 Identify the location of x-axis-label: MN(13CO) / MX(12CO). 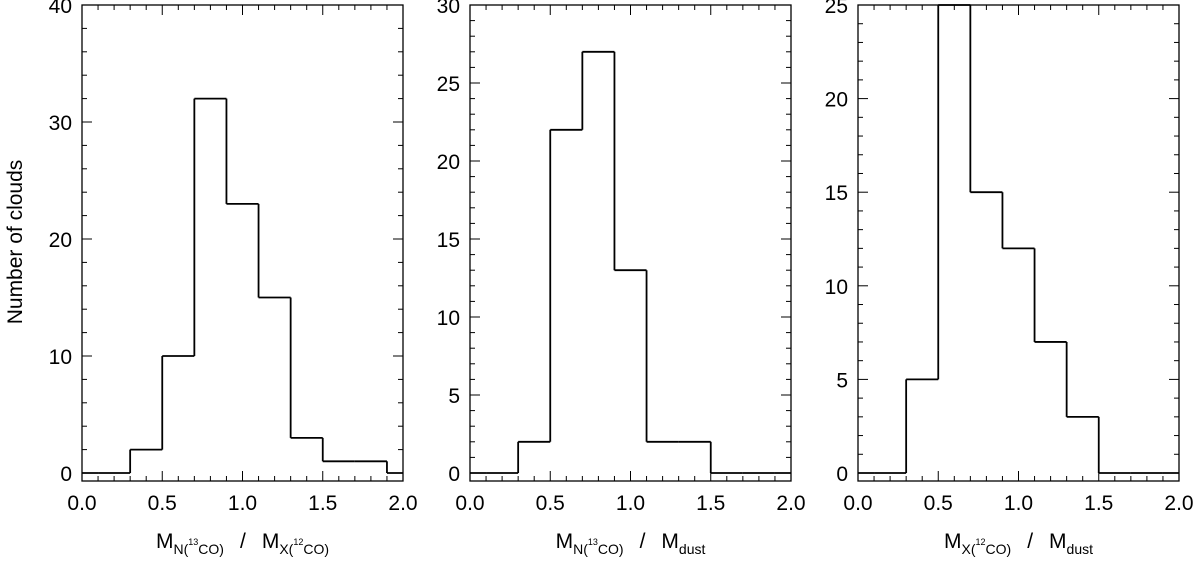
(242, 543).